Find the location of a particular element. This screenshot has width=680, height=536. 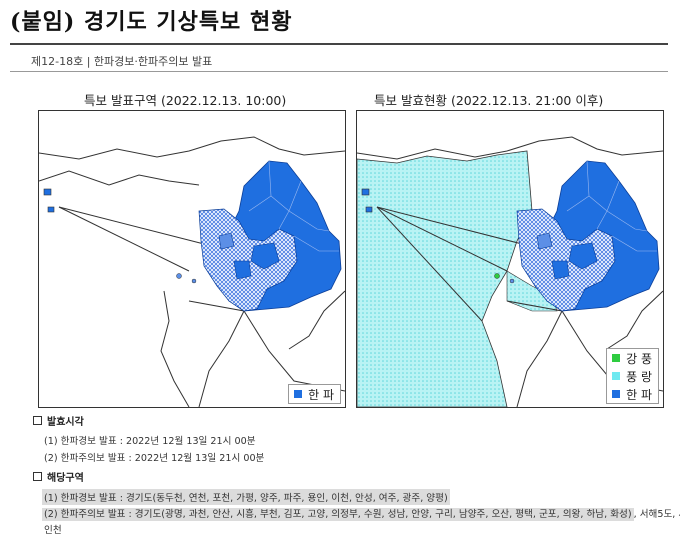

legend-label: 강 풍 is located at coordinates (639, 358).